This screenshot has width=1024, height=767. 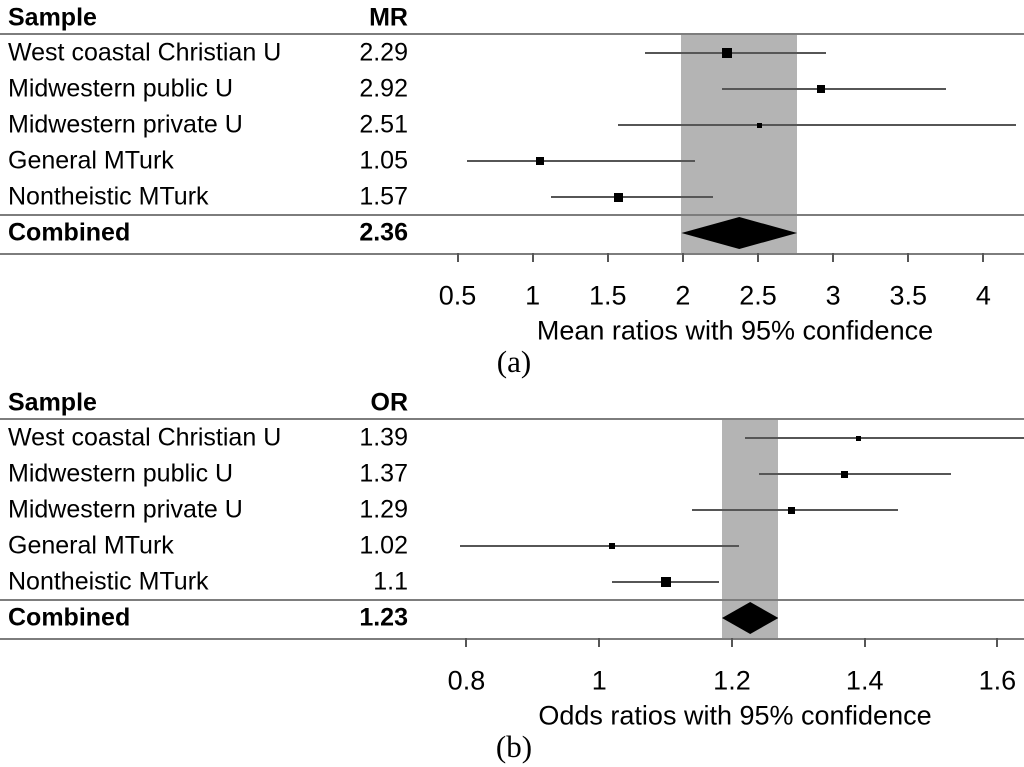 What do you see at coordinates (383, 160) in the screenshot?
I see `row-value: 1.05` at bounding box center [383, 160].